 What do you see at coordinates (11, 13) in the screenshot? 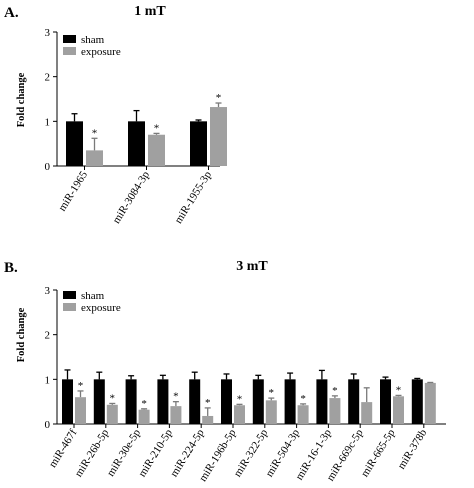
I see `panel-label-a: A.` at bounding box center [11, 13].